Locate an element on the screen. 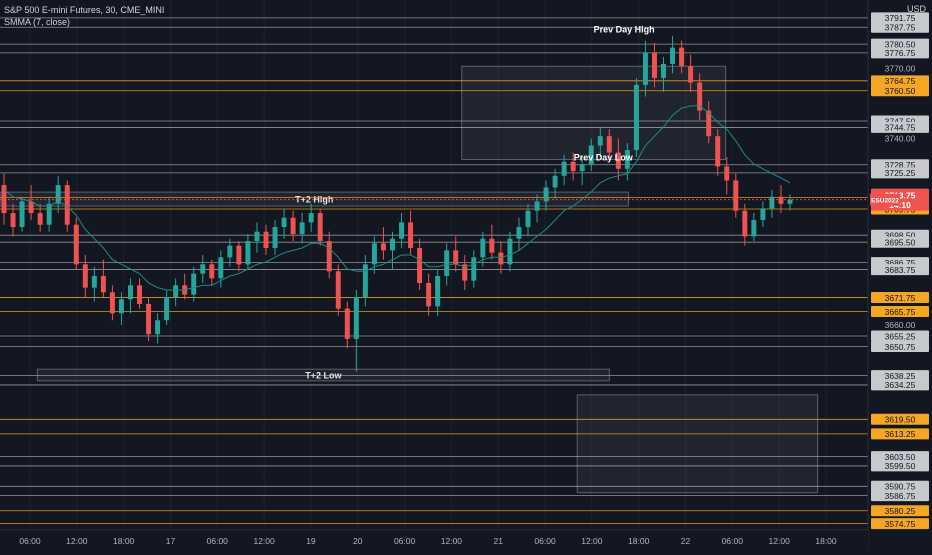 The width and height of the screenshot is (932, 555). symbol-title: S&P 500 E-mini Futures, 30, CME_MINI is located at coordinates (84, 10).